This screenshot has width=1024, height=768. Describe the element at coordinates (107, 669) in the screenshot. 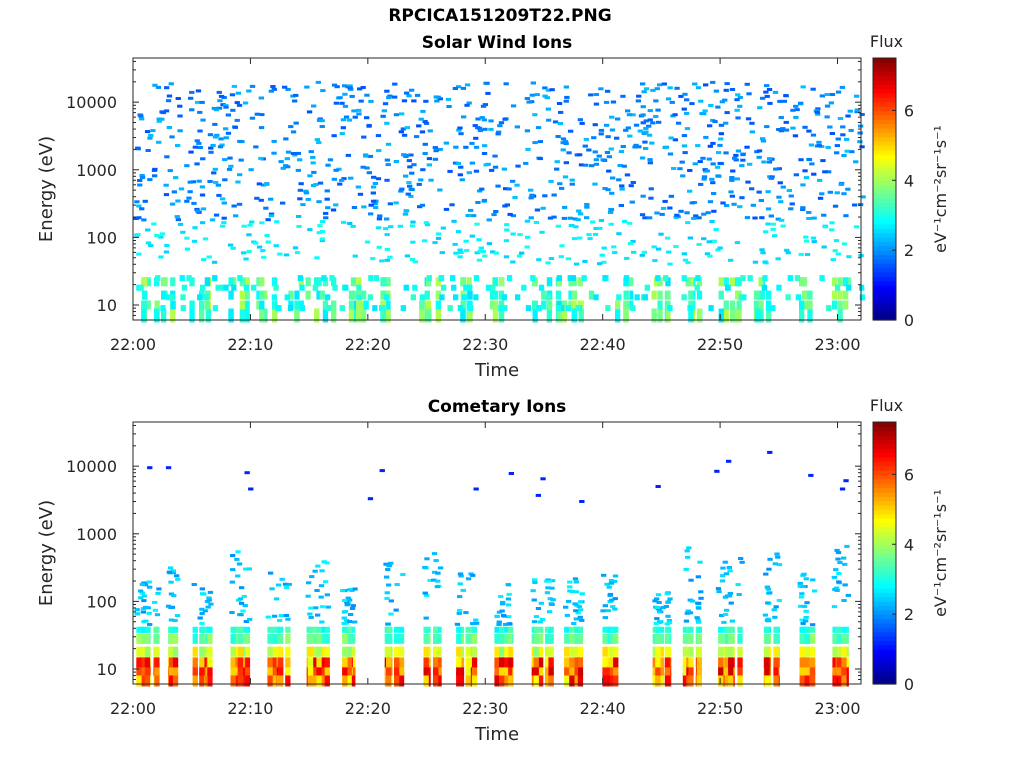

I see `y-tick-label: 10` at that location.